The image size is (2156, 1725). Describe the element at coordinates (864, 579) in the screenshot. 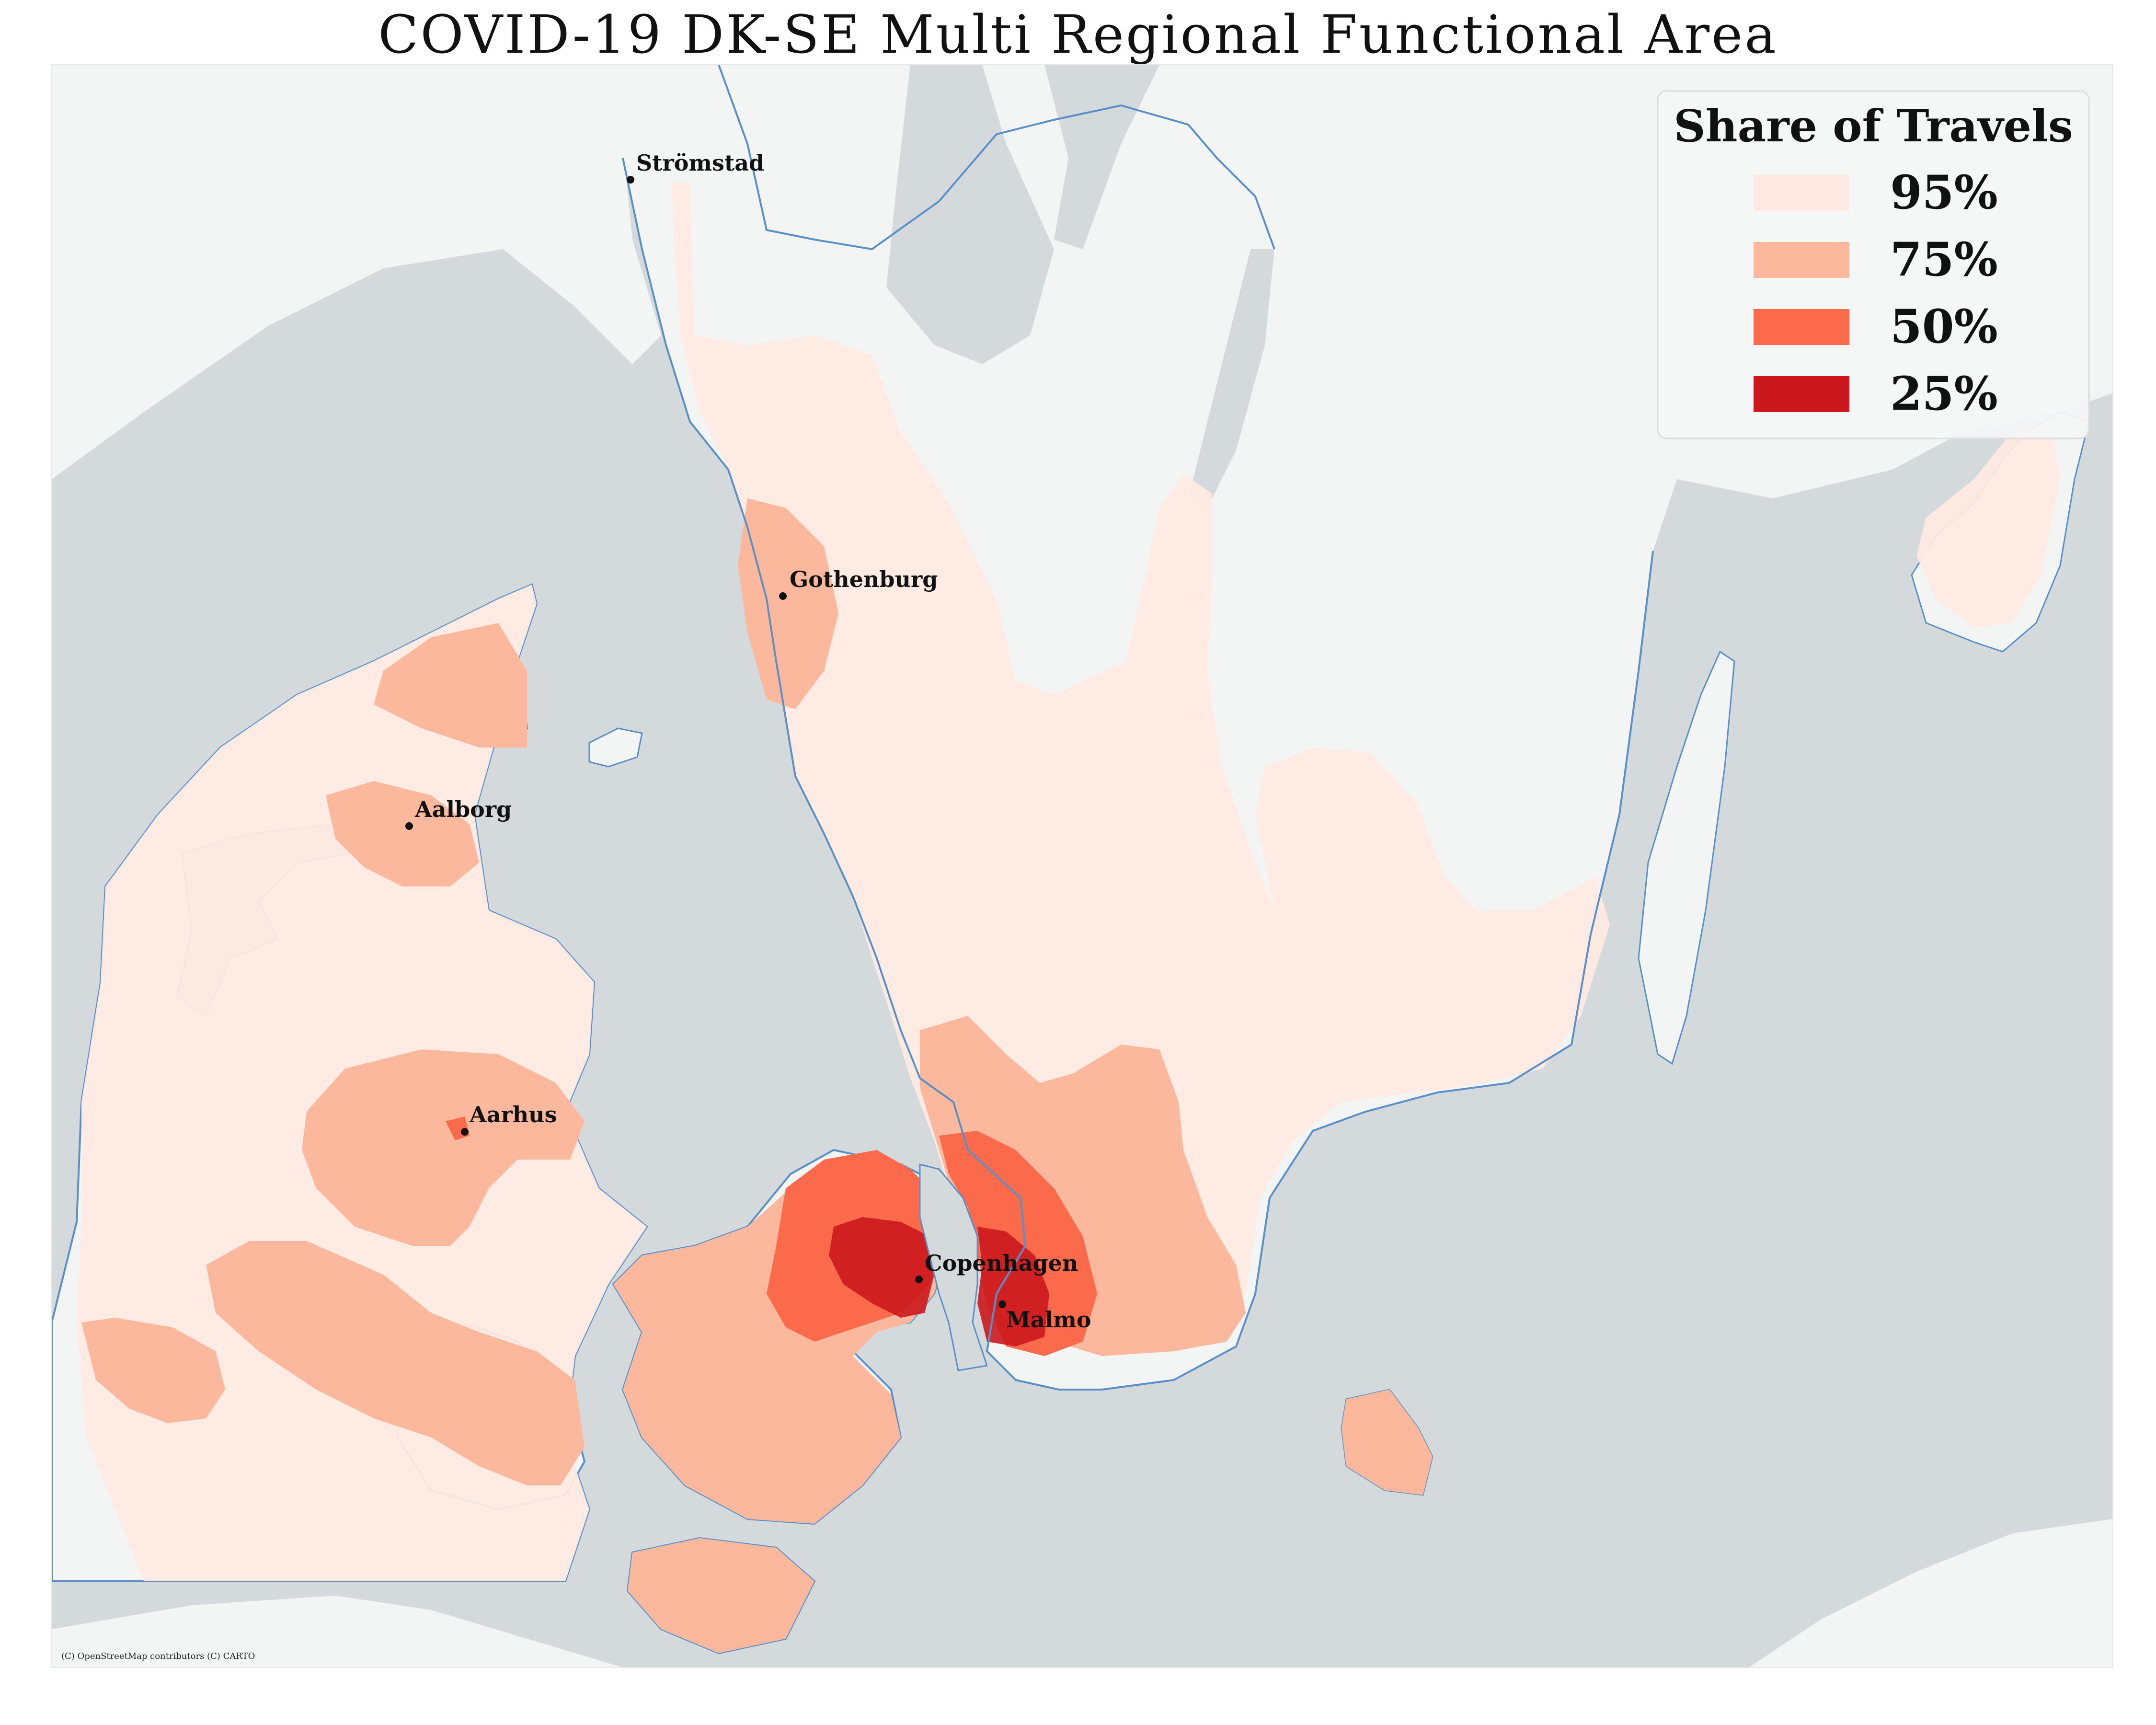

I see `city-label-gothenburg: Gothenburg` at that location.